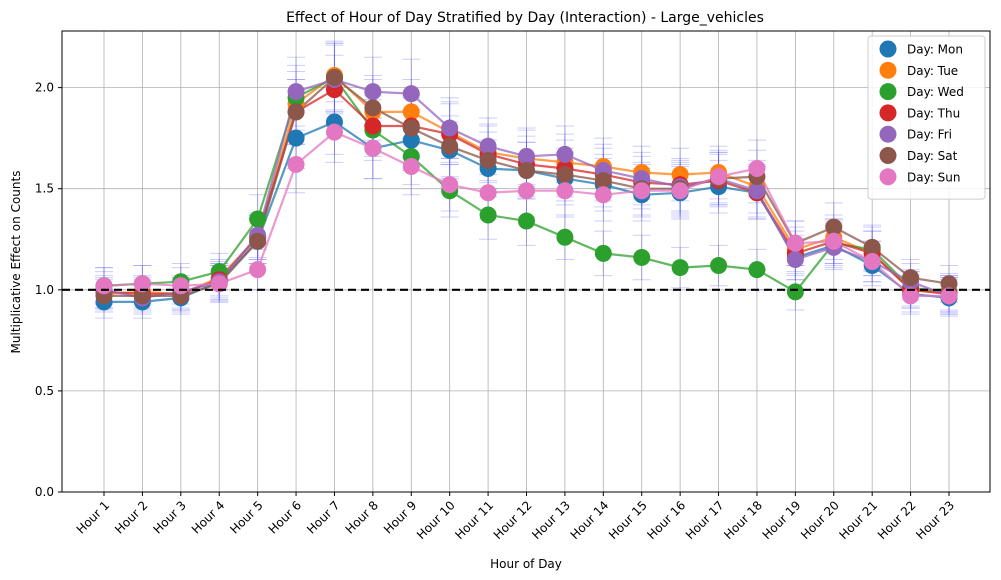  I want to click on legend-label: Day: Wed, so click(935, 92).